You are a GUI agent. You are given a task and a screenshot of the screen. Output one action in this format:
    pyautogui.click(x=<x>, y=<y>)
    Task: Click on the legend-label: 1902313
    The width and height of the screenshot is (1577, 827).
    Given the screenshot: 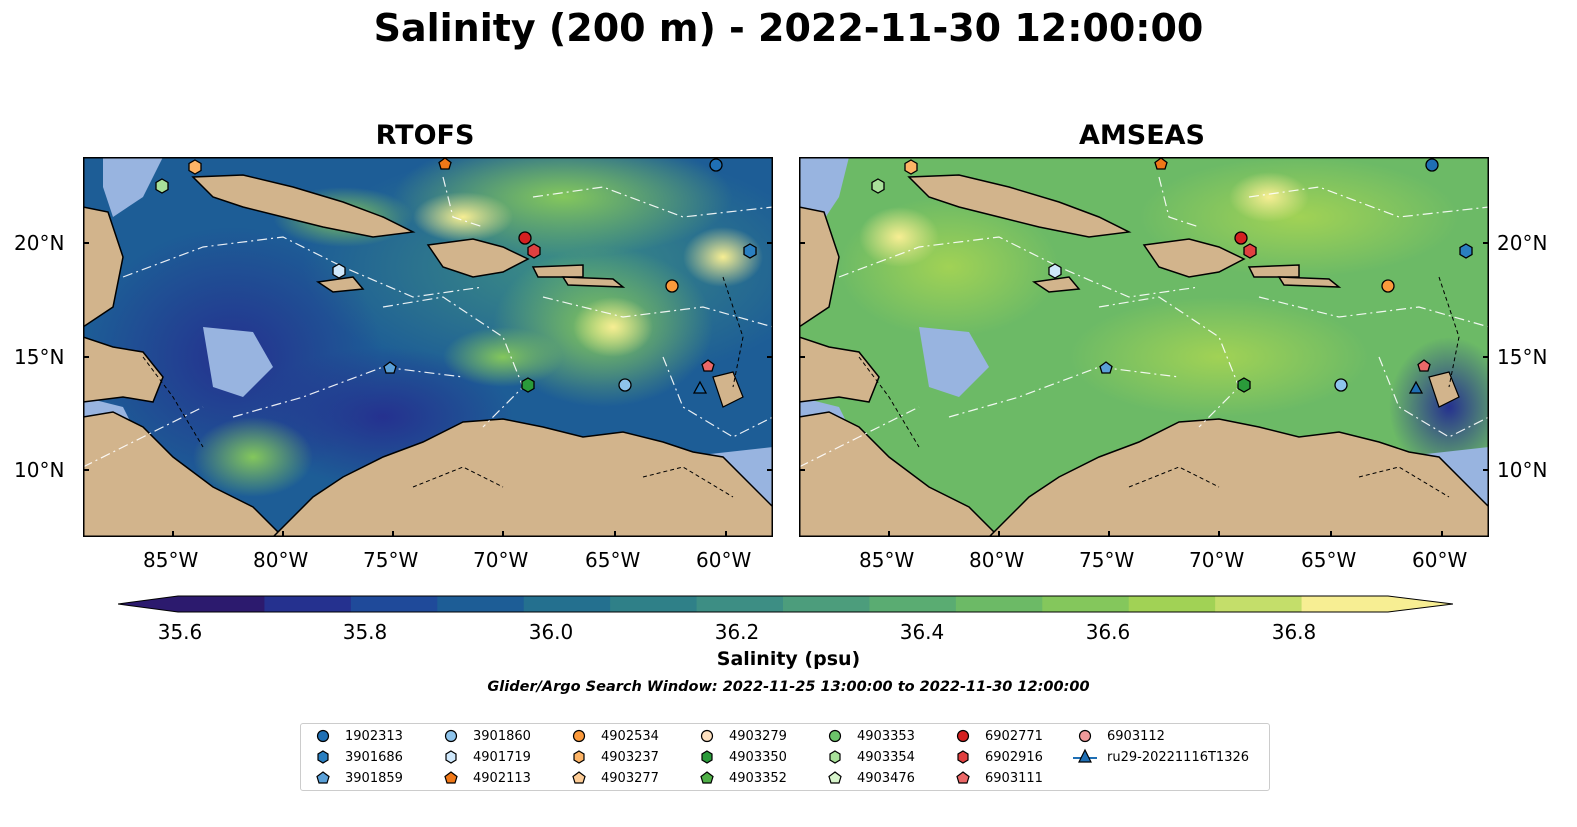 What is the action you would take?
    pyautogui.click(x=374, y=736)
    